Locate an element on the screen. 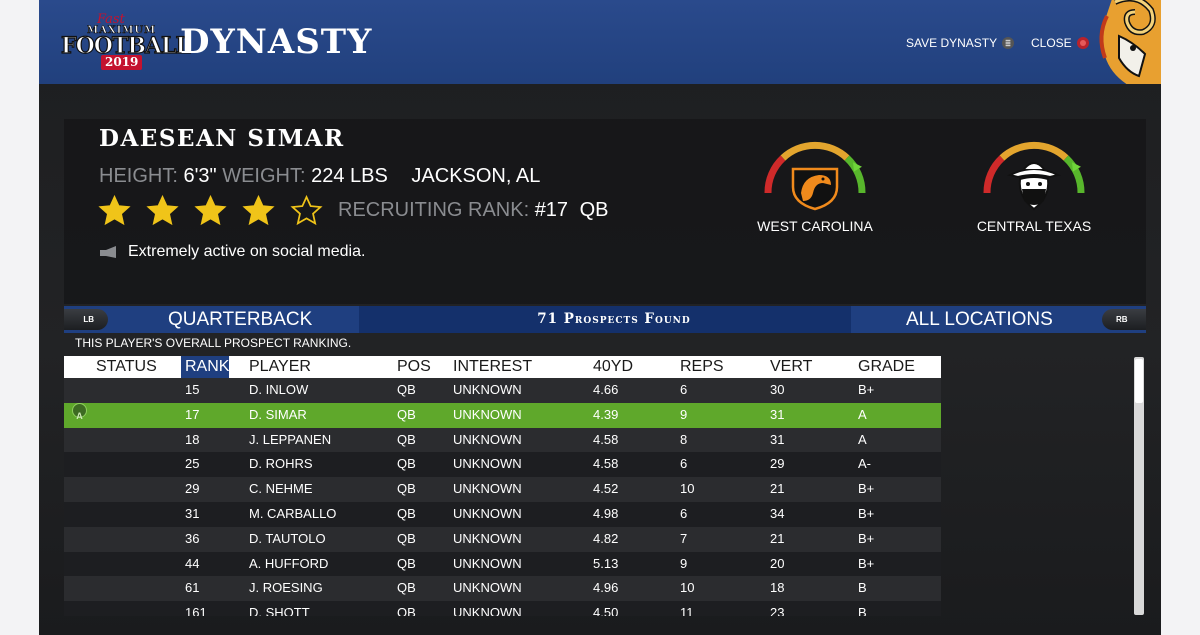  save-dynasty-label: SAVE DYNASTY is located at coordinates (952, 43).